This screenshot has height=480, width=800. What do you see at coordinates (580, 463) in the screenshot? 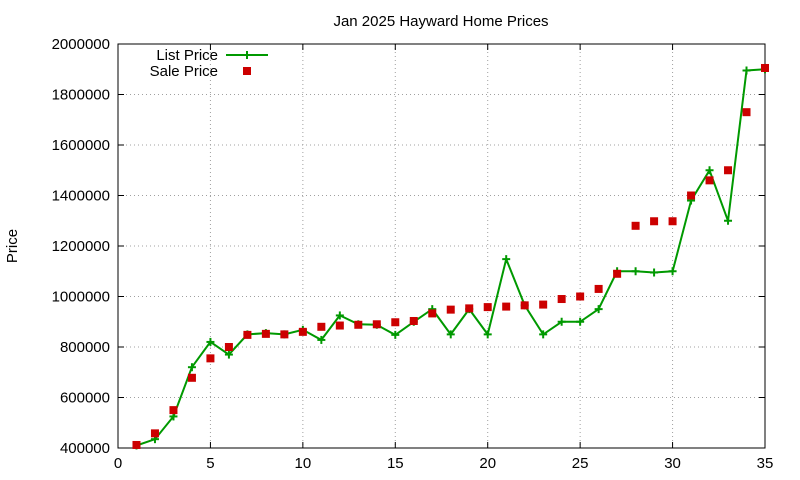
I see `x-tick-label: 25` at bounding box center [580, 463].